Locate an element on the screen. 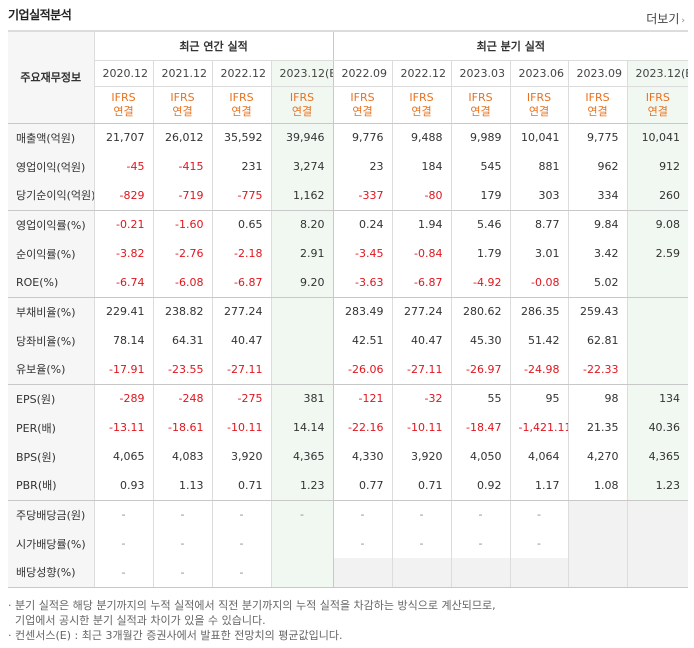  value-cell: -3.63 is located at coordinates (362, 283).